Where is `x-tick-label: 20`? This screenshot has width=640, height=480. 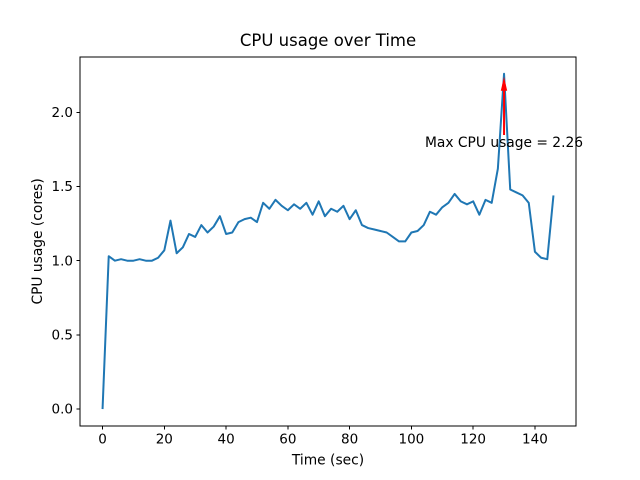 x-tick-label: 20 is located at coordinates (164, 439).